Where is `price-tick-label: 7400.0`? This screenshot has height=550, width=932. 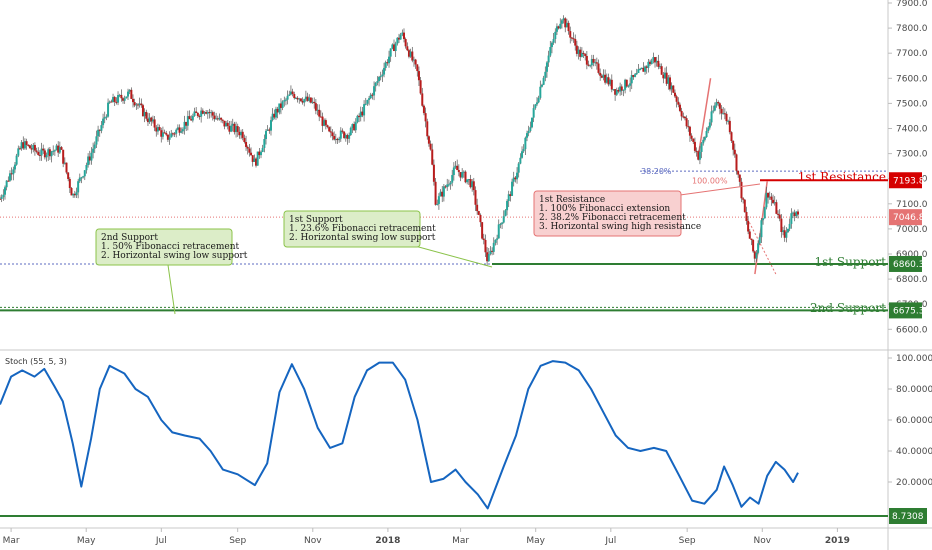 price-tick-label: 7400.0 is located at coordinates (912, 130).